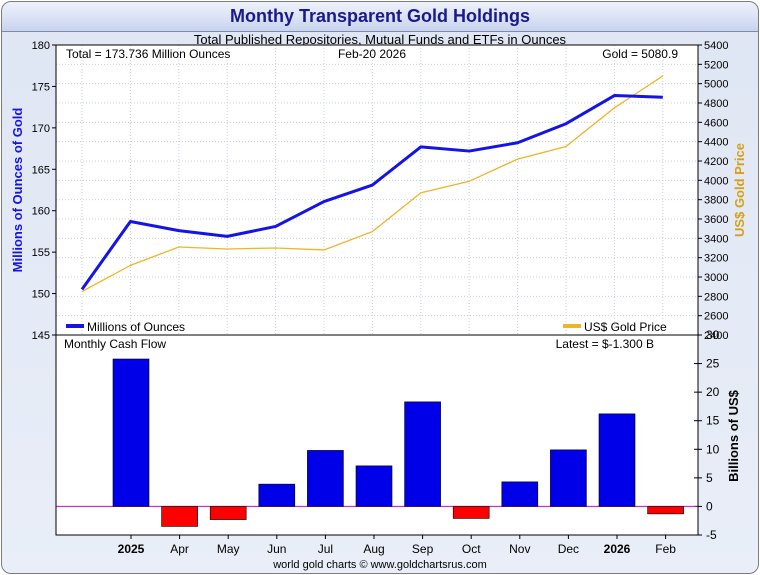  Describe the element at coordinates (716, 278) in the screenshot. I see `holdings-right-tick-label: 3000` at that location.